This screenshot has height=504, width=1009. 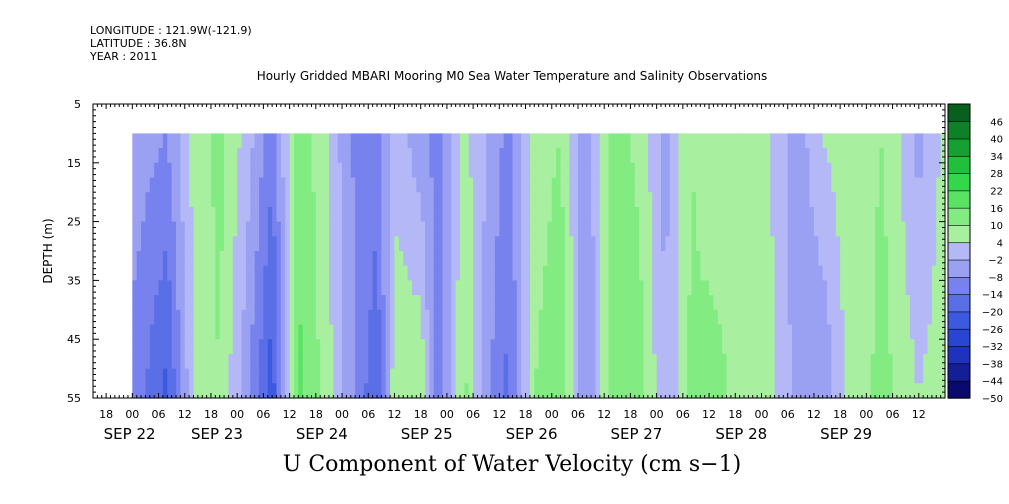 What do you see at coordinates (316, 414) in the screenshot?
I see `x-tick-label: 18` at bounding box center [316, 414].